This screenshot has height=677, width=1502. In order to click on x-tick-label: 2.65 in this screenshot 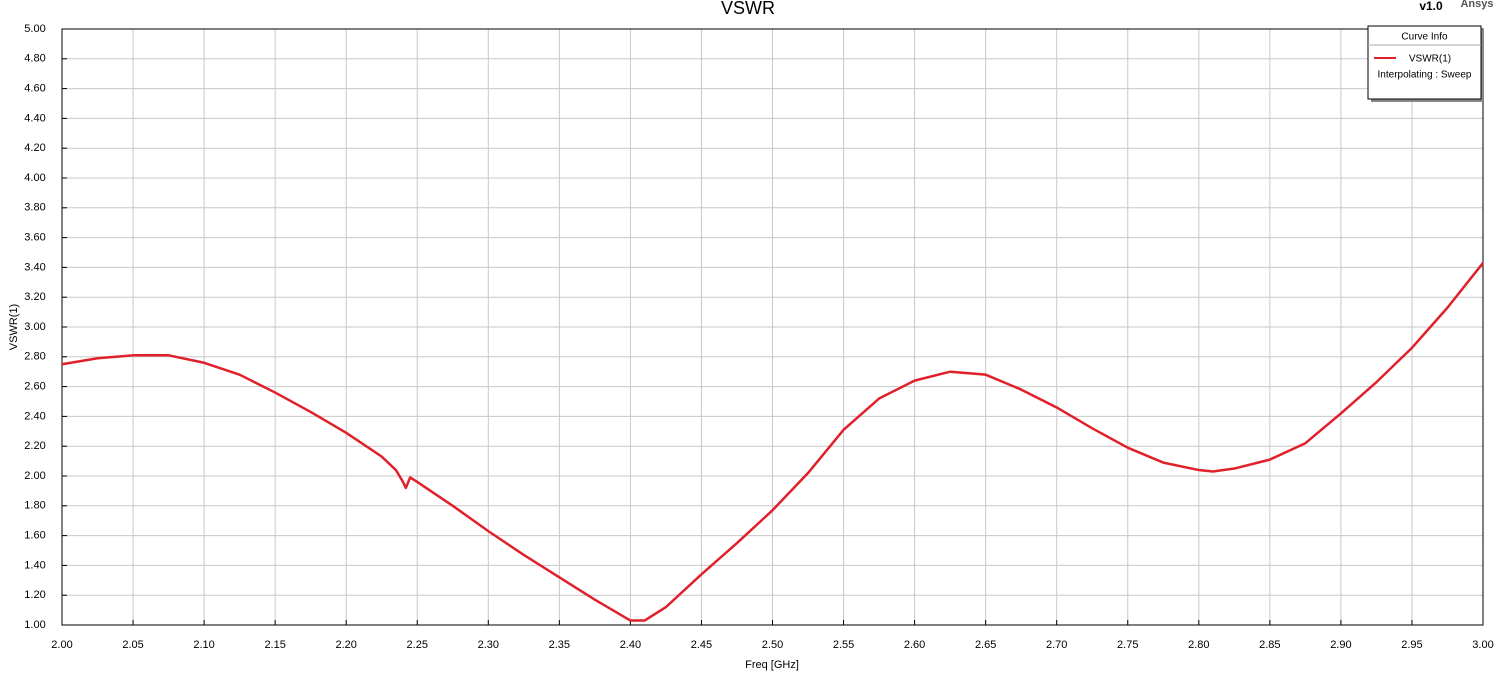, I will do `click(985, 645)`.